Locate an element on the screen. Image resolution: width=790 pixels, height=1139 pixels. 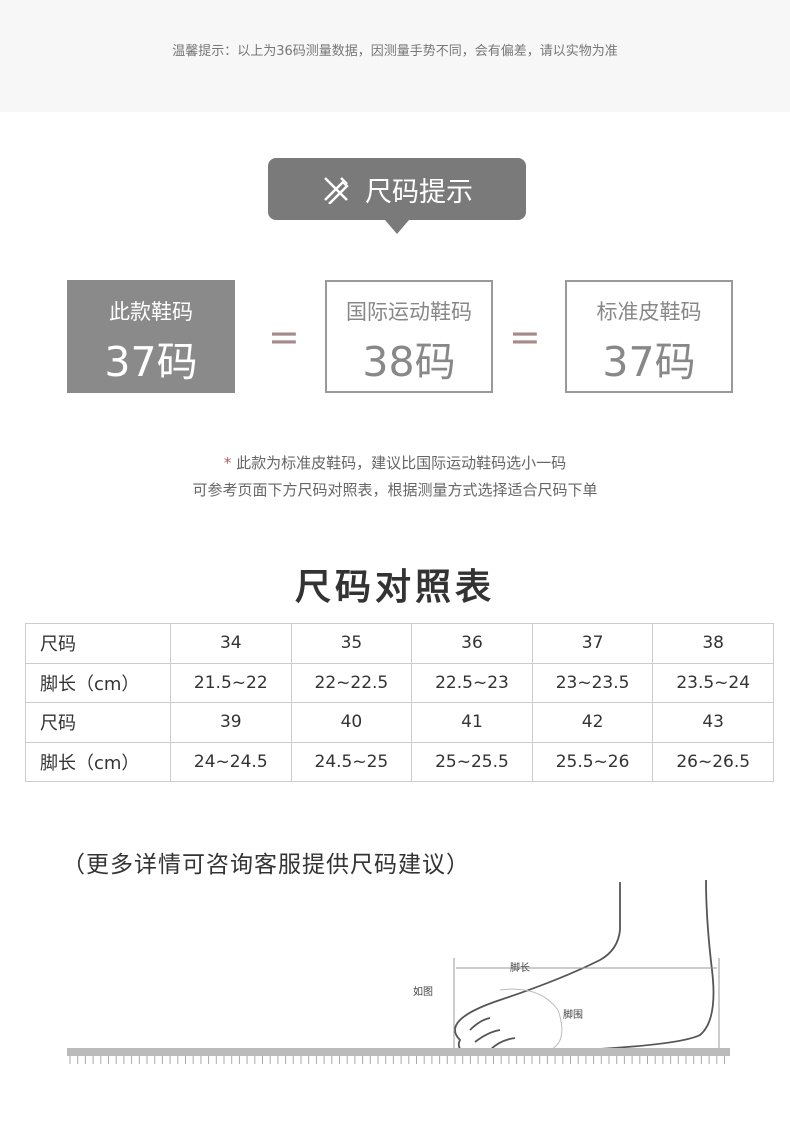
note-line-1: * 此款为标准皮鞋码，建议比国际运动鞋码选小一码 is located at coordinates (395, 462).